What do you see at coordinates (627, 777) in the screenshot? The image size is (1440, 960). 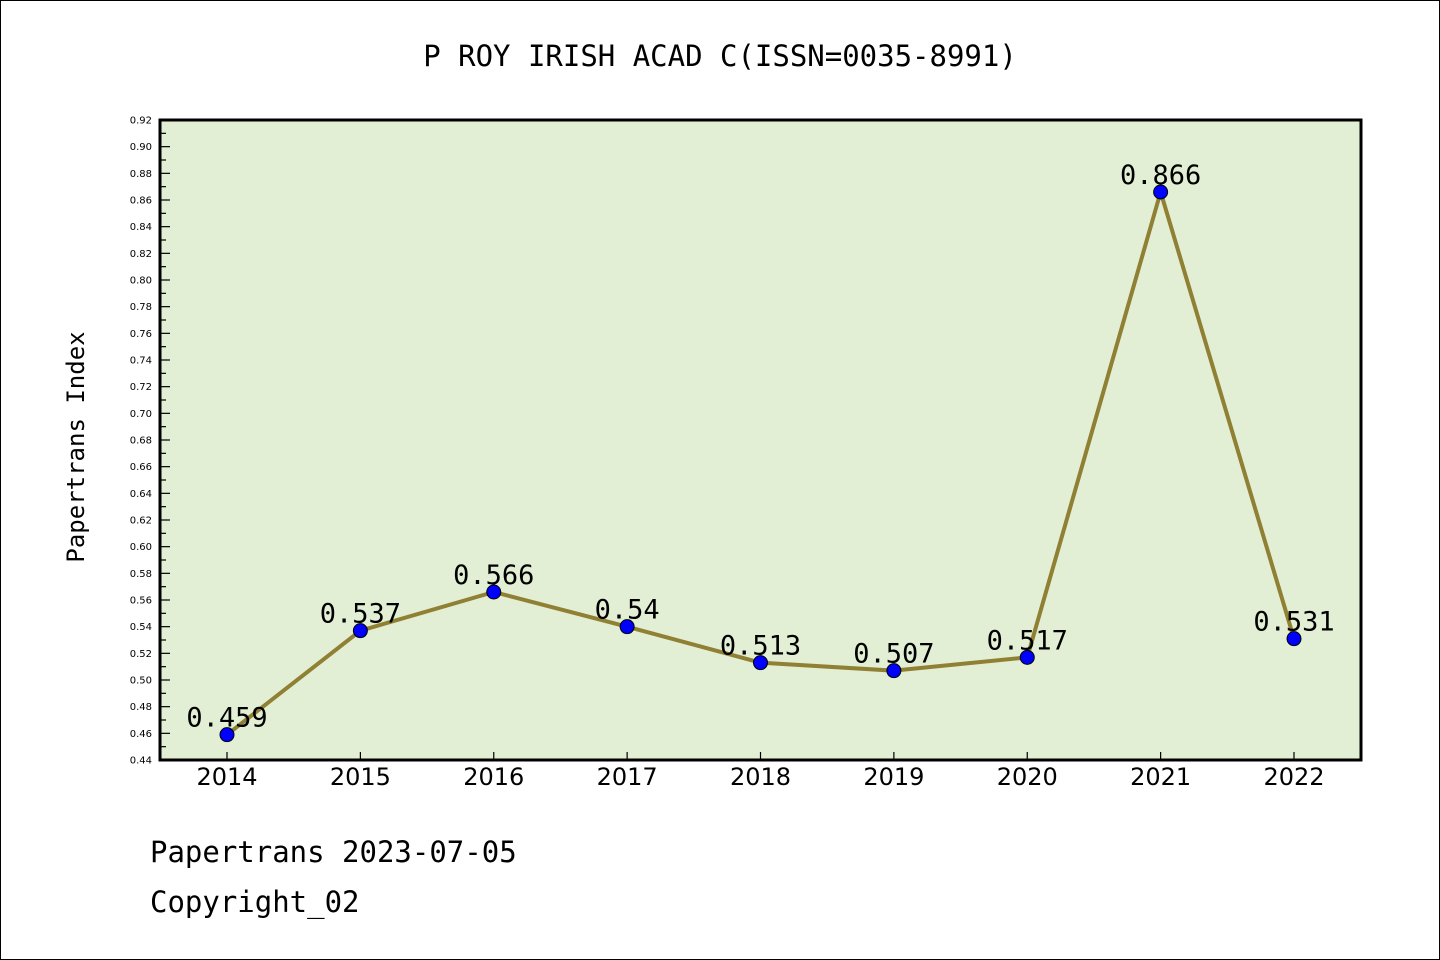 I see `x-tick-label: 2017` at bounding box center [627, 777].